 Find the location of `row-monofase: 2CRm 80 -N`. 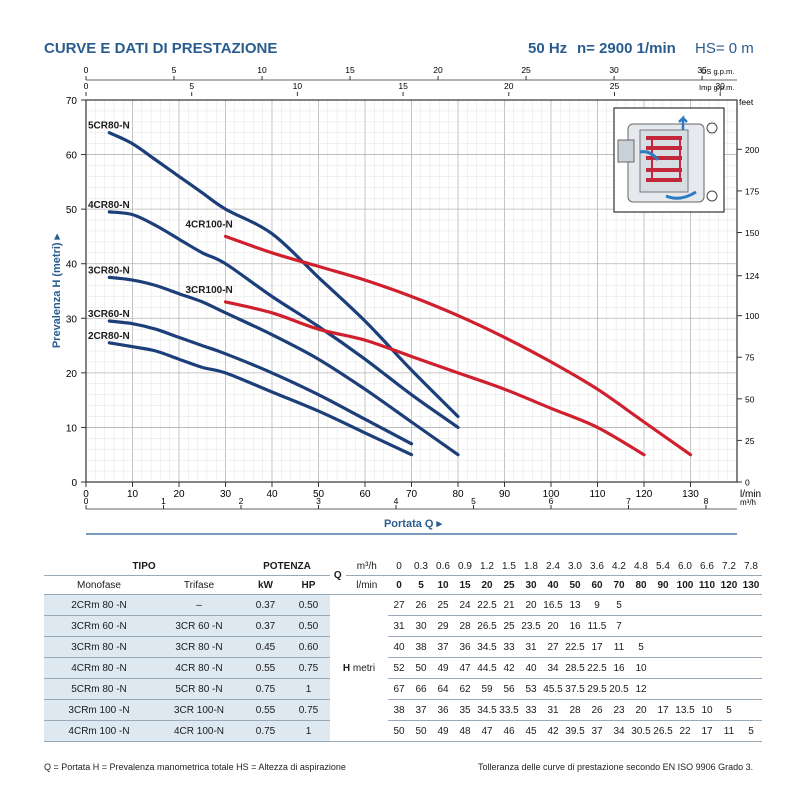

row-monofase: 2CRm 80 -N is located at coordinates (99, 605).